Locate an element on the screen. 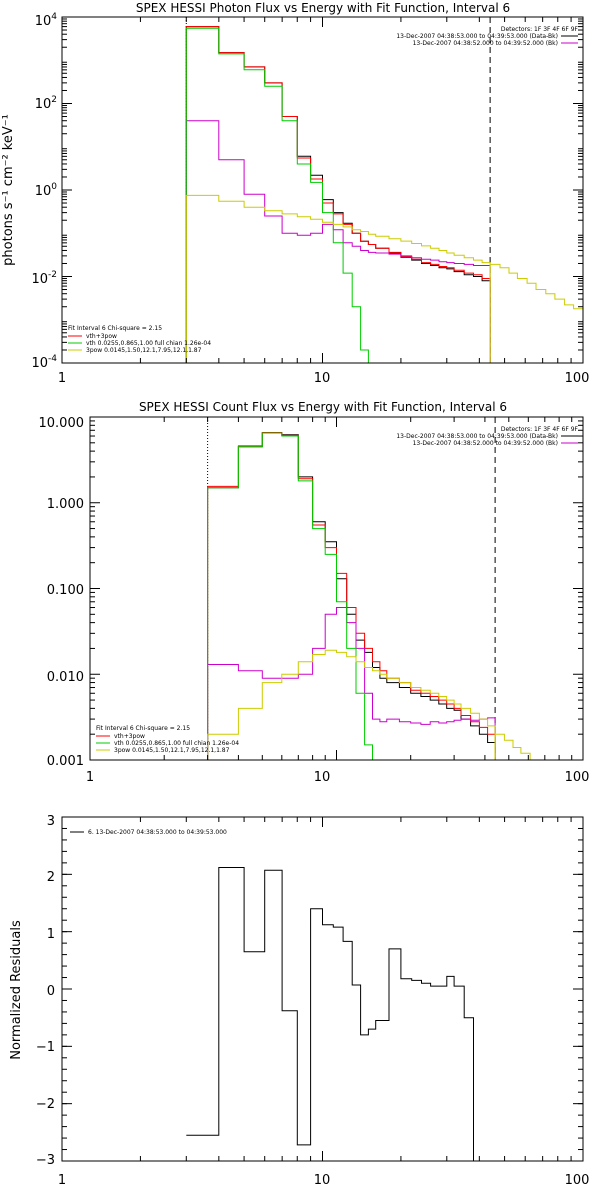 The width and height of the screenshot is (600, 1200). residuals-plot-area is located at coordinates (330, 1014).